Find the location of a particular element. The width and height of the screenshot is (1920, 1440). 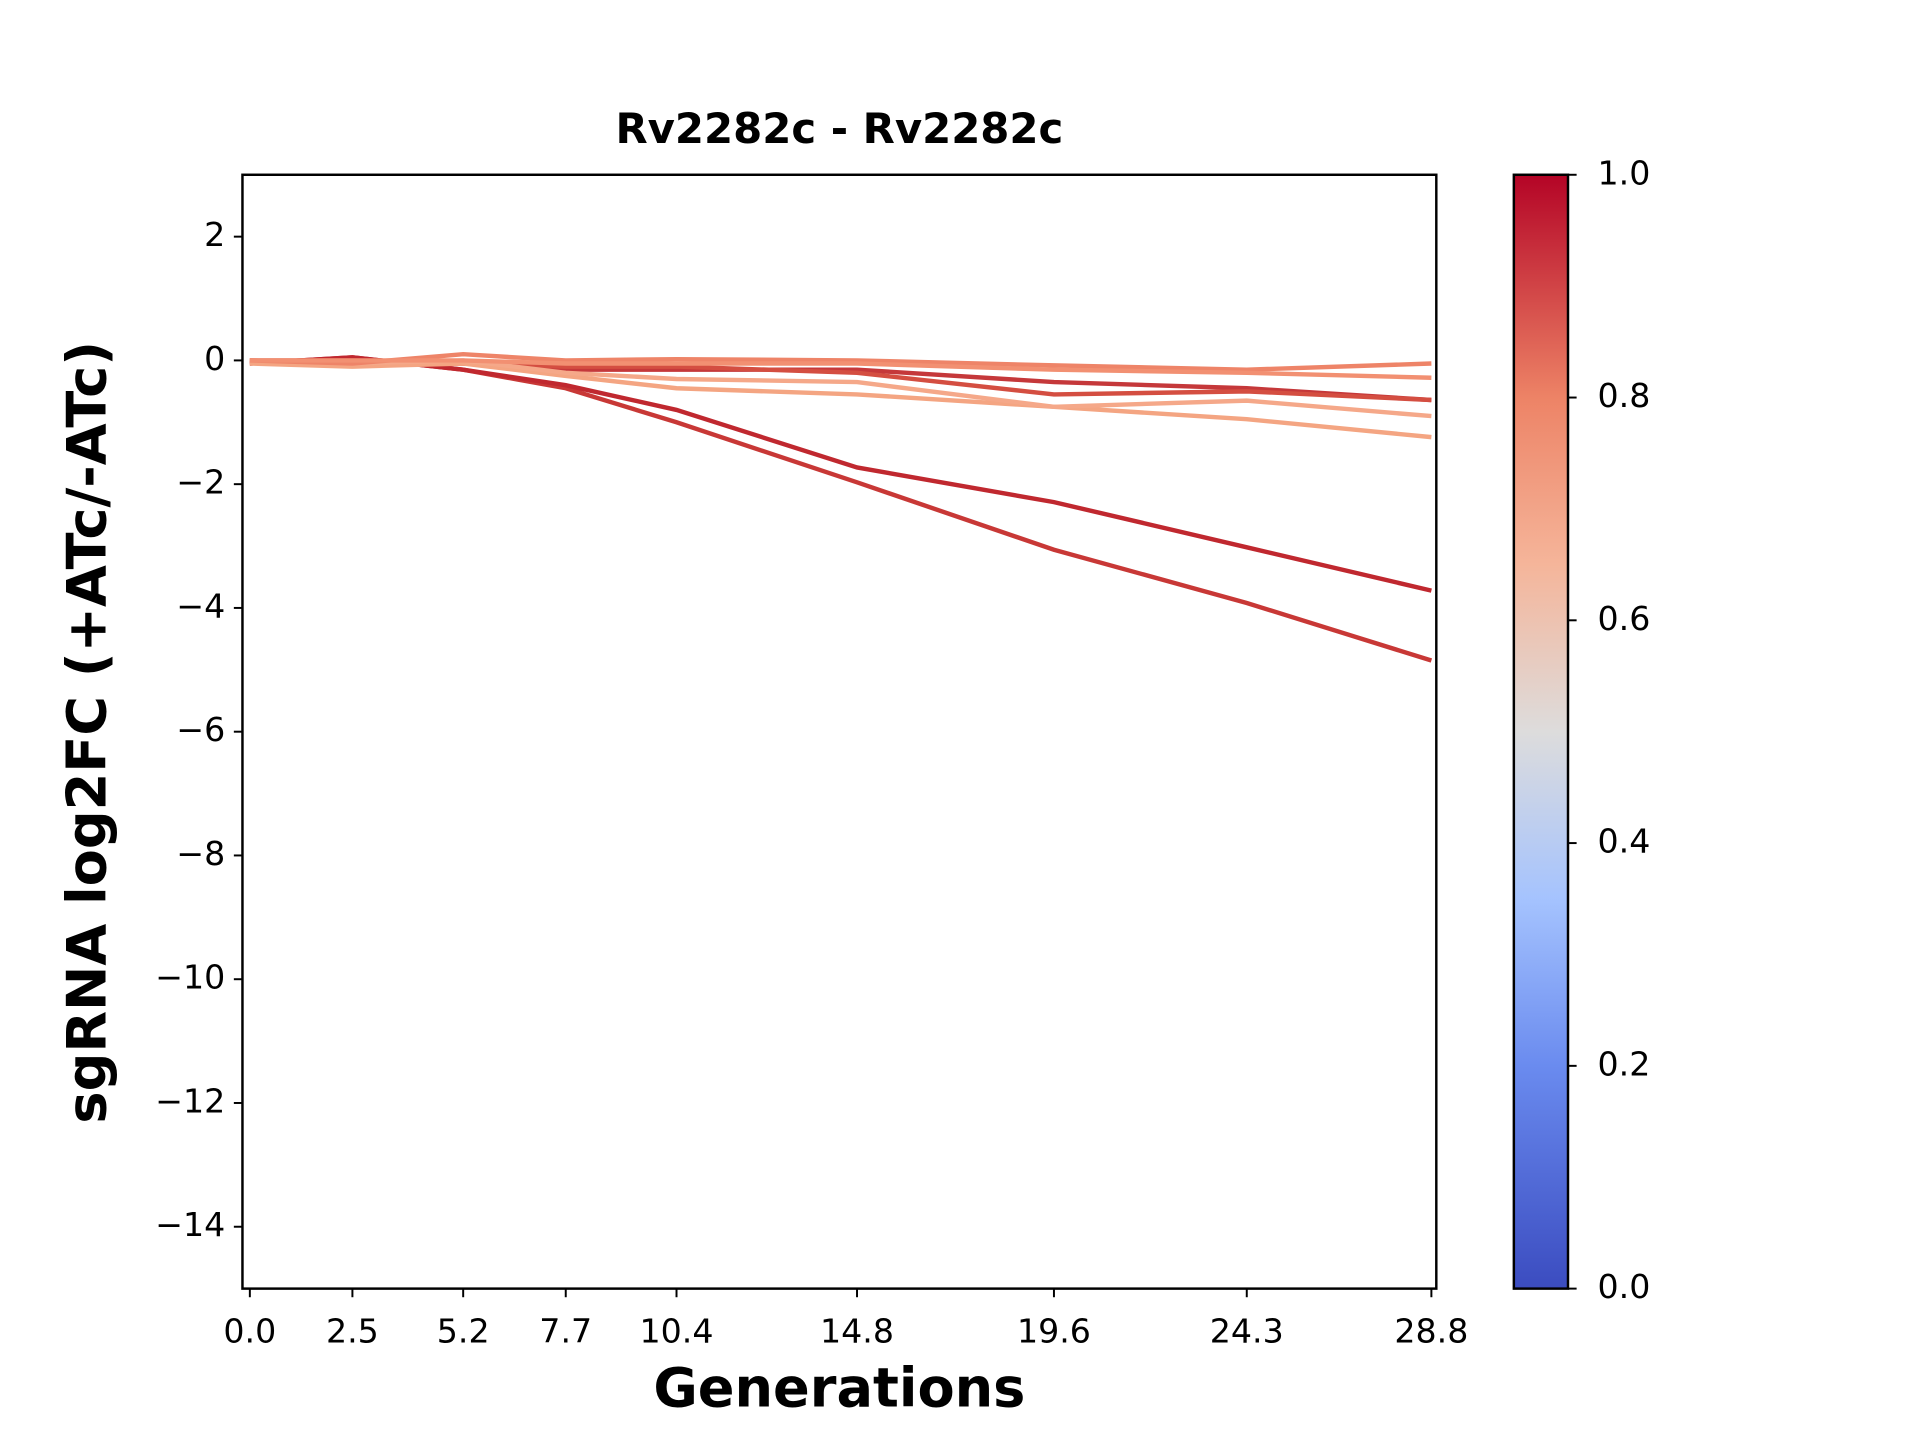

colorbar-tick-label: 0.4 is located at coordinates (1624, 841).